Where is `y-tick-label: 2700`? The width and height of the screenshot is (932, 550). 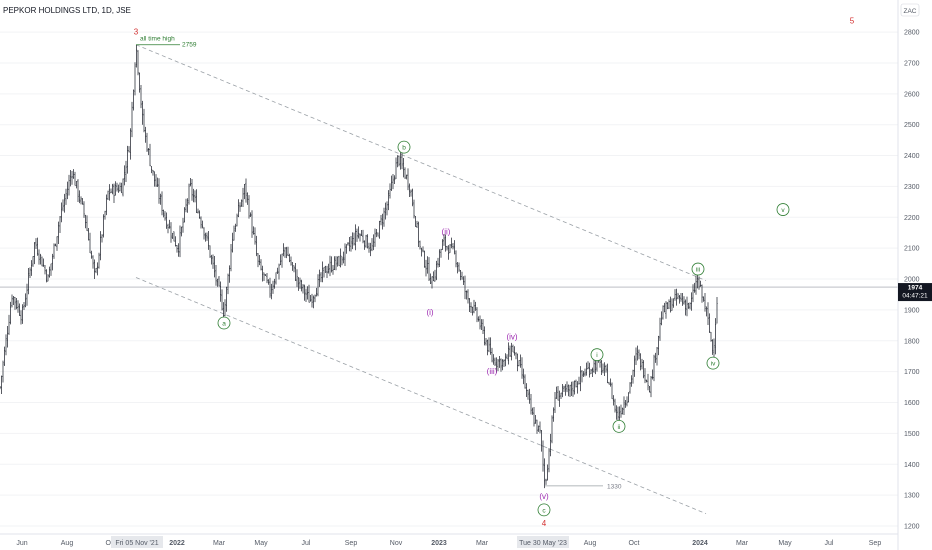 y-tick-label: 2700 is located at coordinates (912, 63).